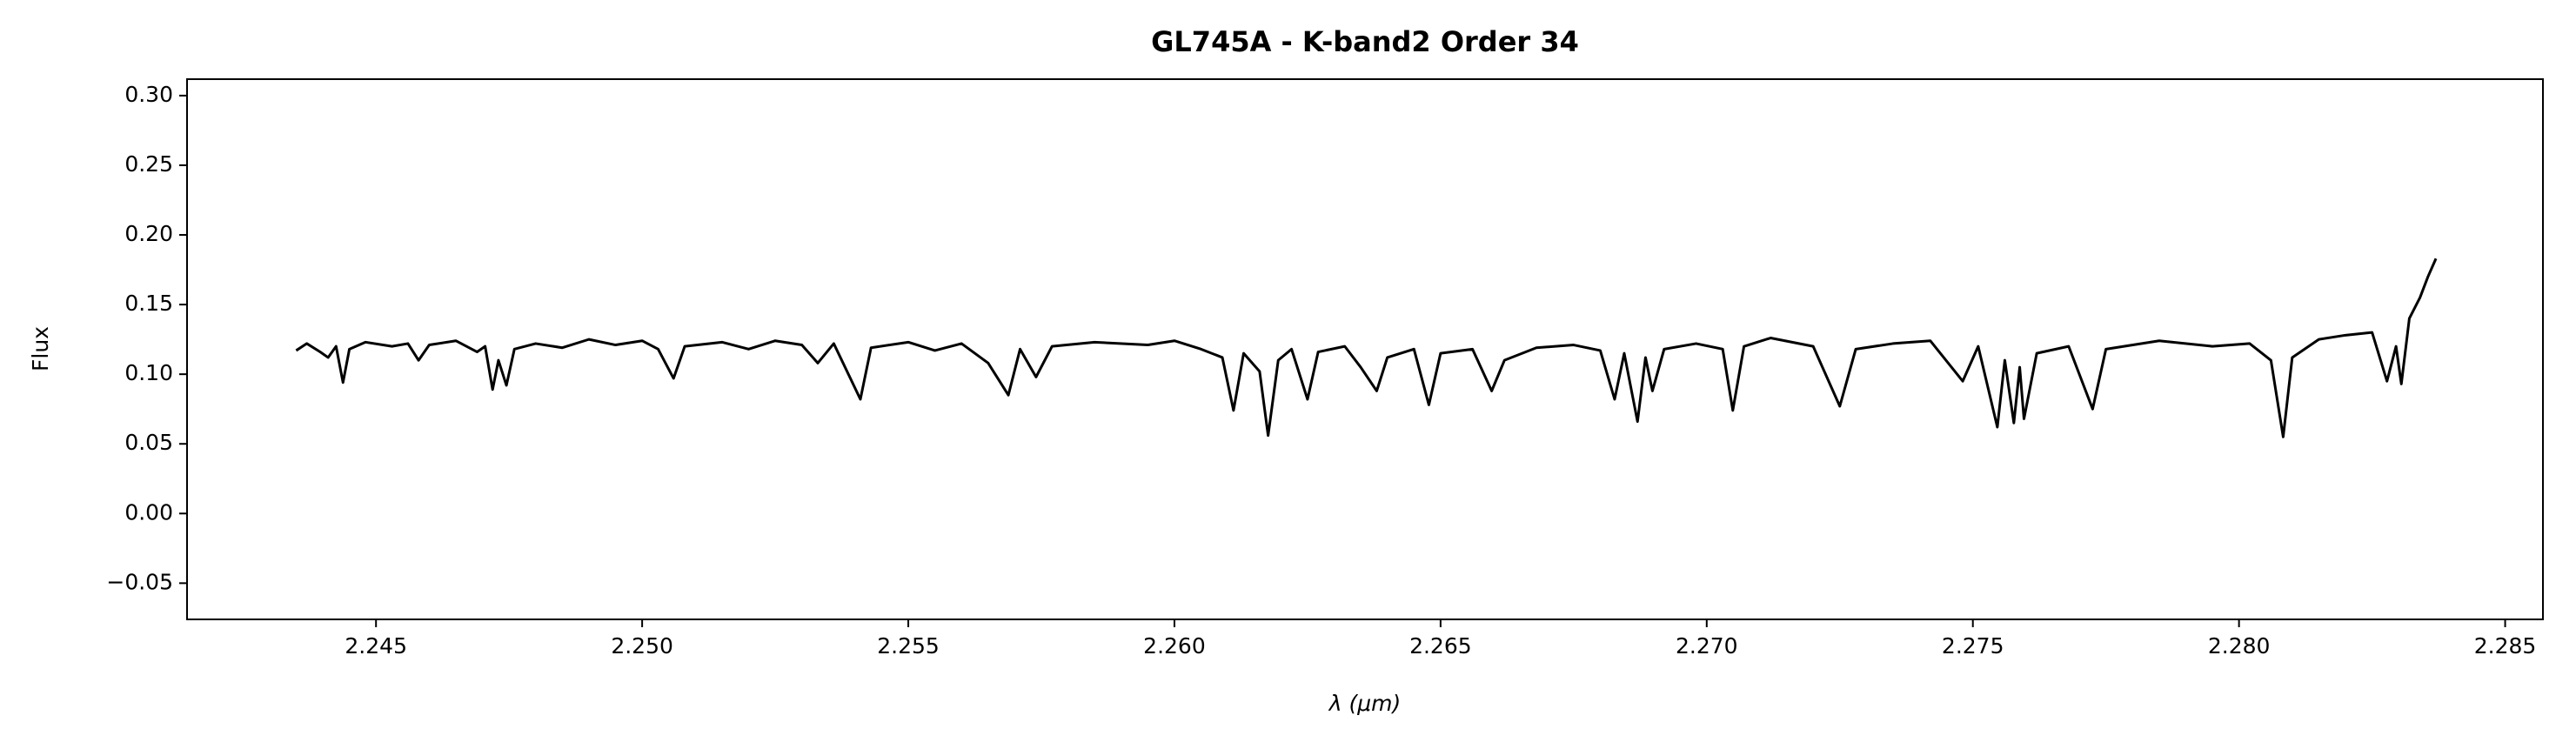 This screenshot has height=749, width=2576. Describe the element at coordinates (148, 372) in the screenshot. I see `y-tick-label: 0.10` at that location.